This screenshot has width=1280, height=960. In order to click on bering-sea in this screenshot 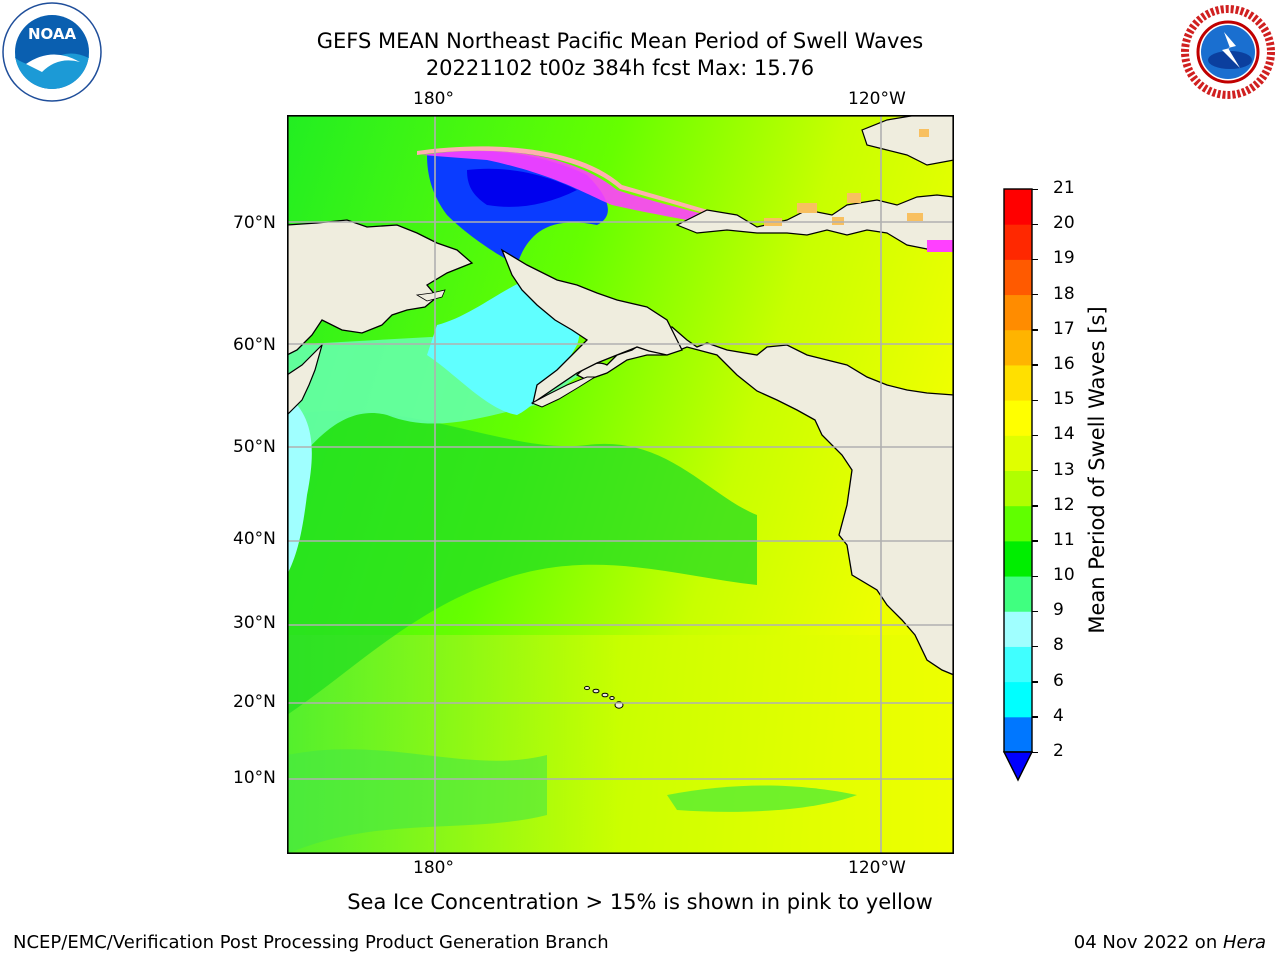, I will do `click(504, 345)`.